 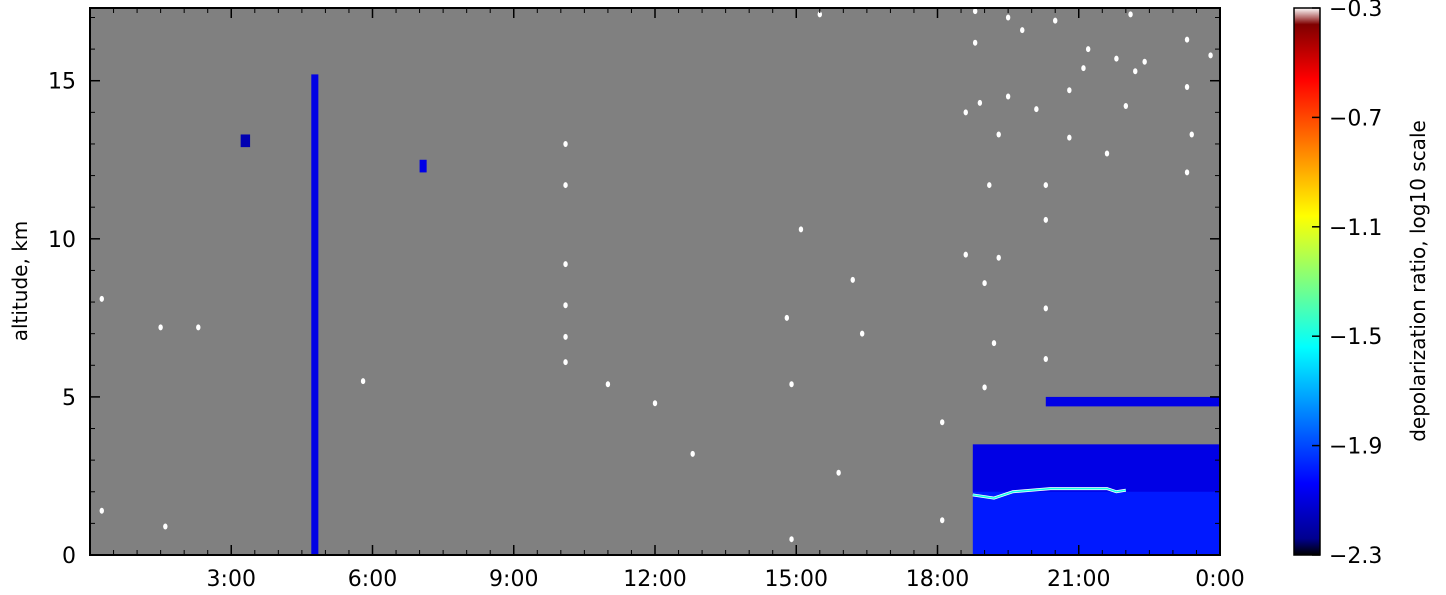 I want to click on x-tick-label: 3:00, so click(x=231, y=579).